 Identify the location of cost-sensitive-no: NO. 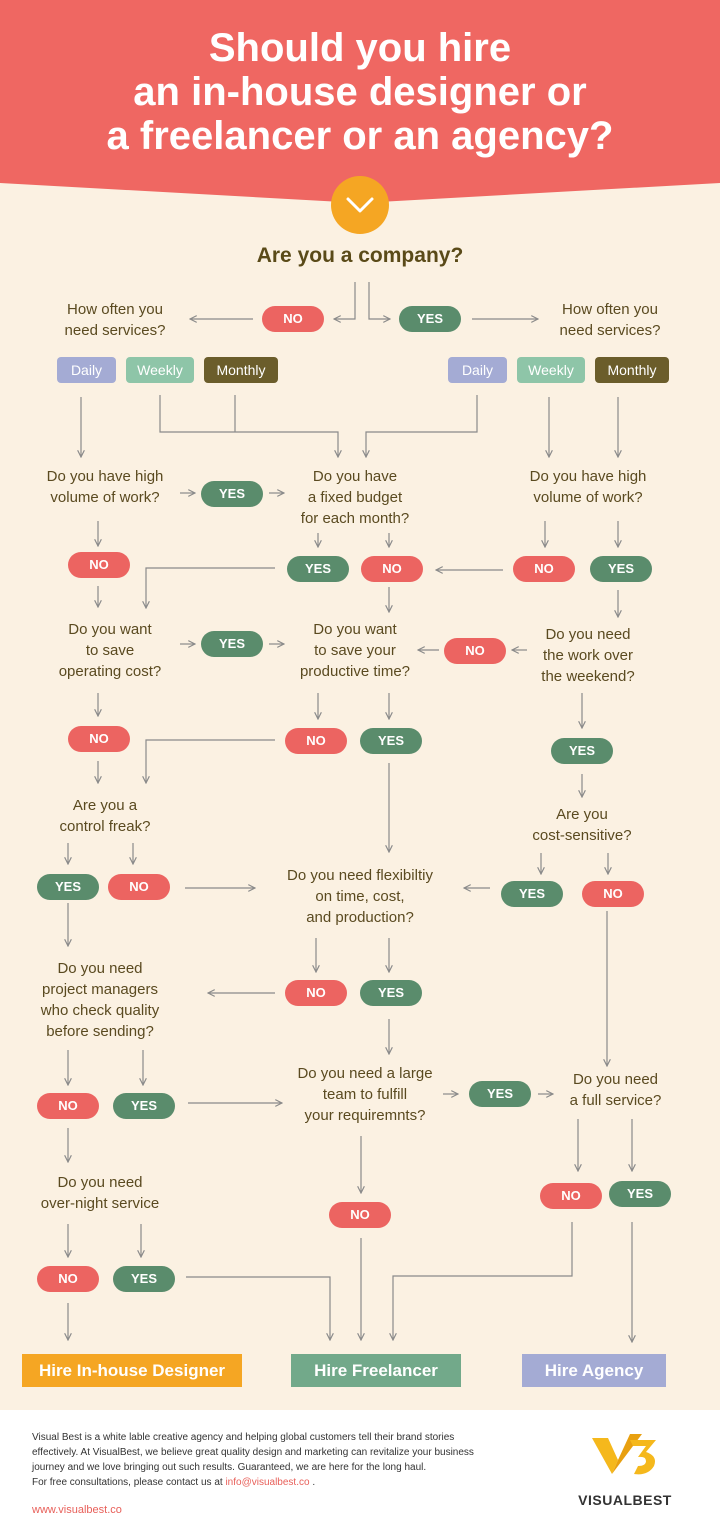
(613, 894).